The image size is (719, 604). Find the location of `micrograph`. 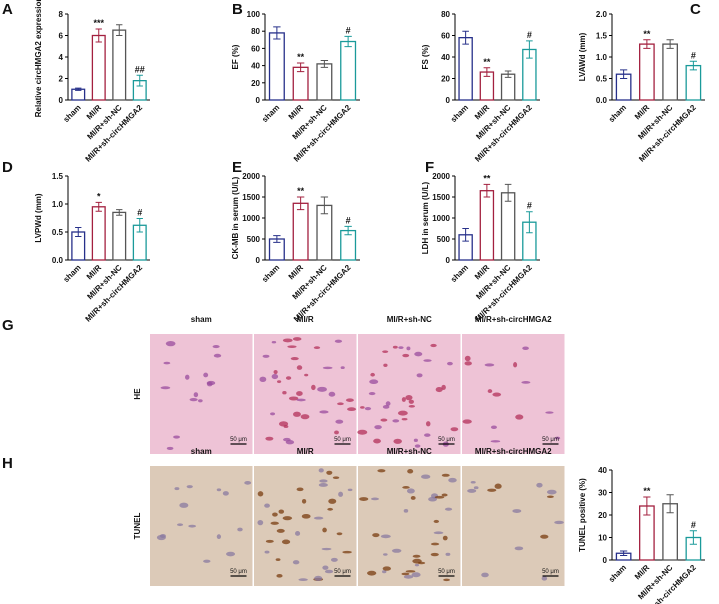

micrograph is located at coordinates (409, 526).